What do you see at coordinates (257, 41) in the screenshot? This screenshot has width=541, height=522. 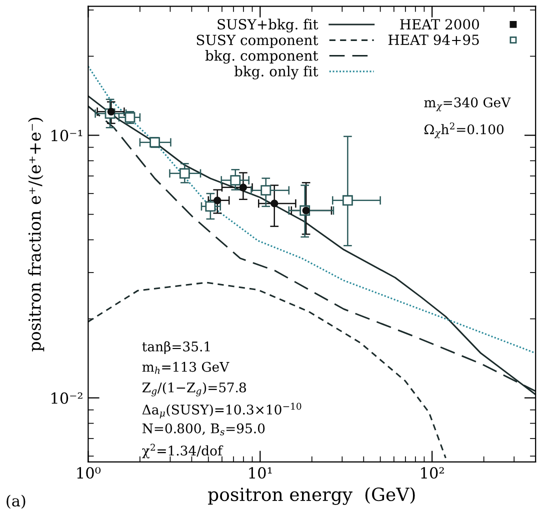 I see `legend-label: SUSY component` at bounding box center [257, 41].